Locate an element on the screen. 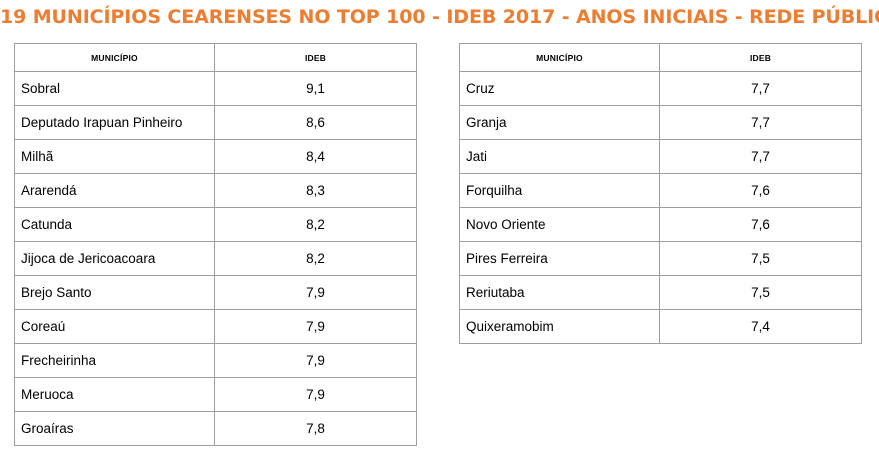 The height and width of the screenshot is (464, 879). table-row: Reriutaba 7,5 is located at coordinates (660, 292).